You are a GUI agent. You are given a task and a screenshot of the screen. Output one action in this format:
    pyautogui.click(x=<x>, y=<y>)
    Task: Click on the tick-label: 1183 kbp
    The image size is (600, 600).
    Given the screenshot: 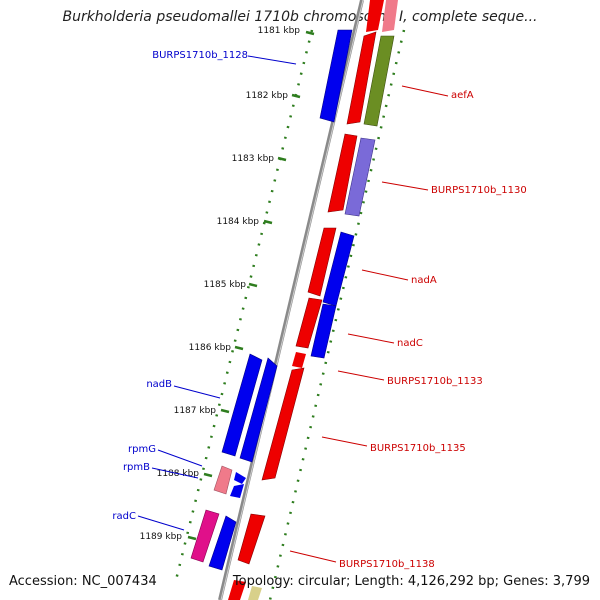 What is the action you would take?
    pyautogui.click(x=253, y=159)
    